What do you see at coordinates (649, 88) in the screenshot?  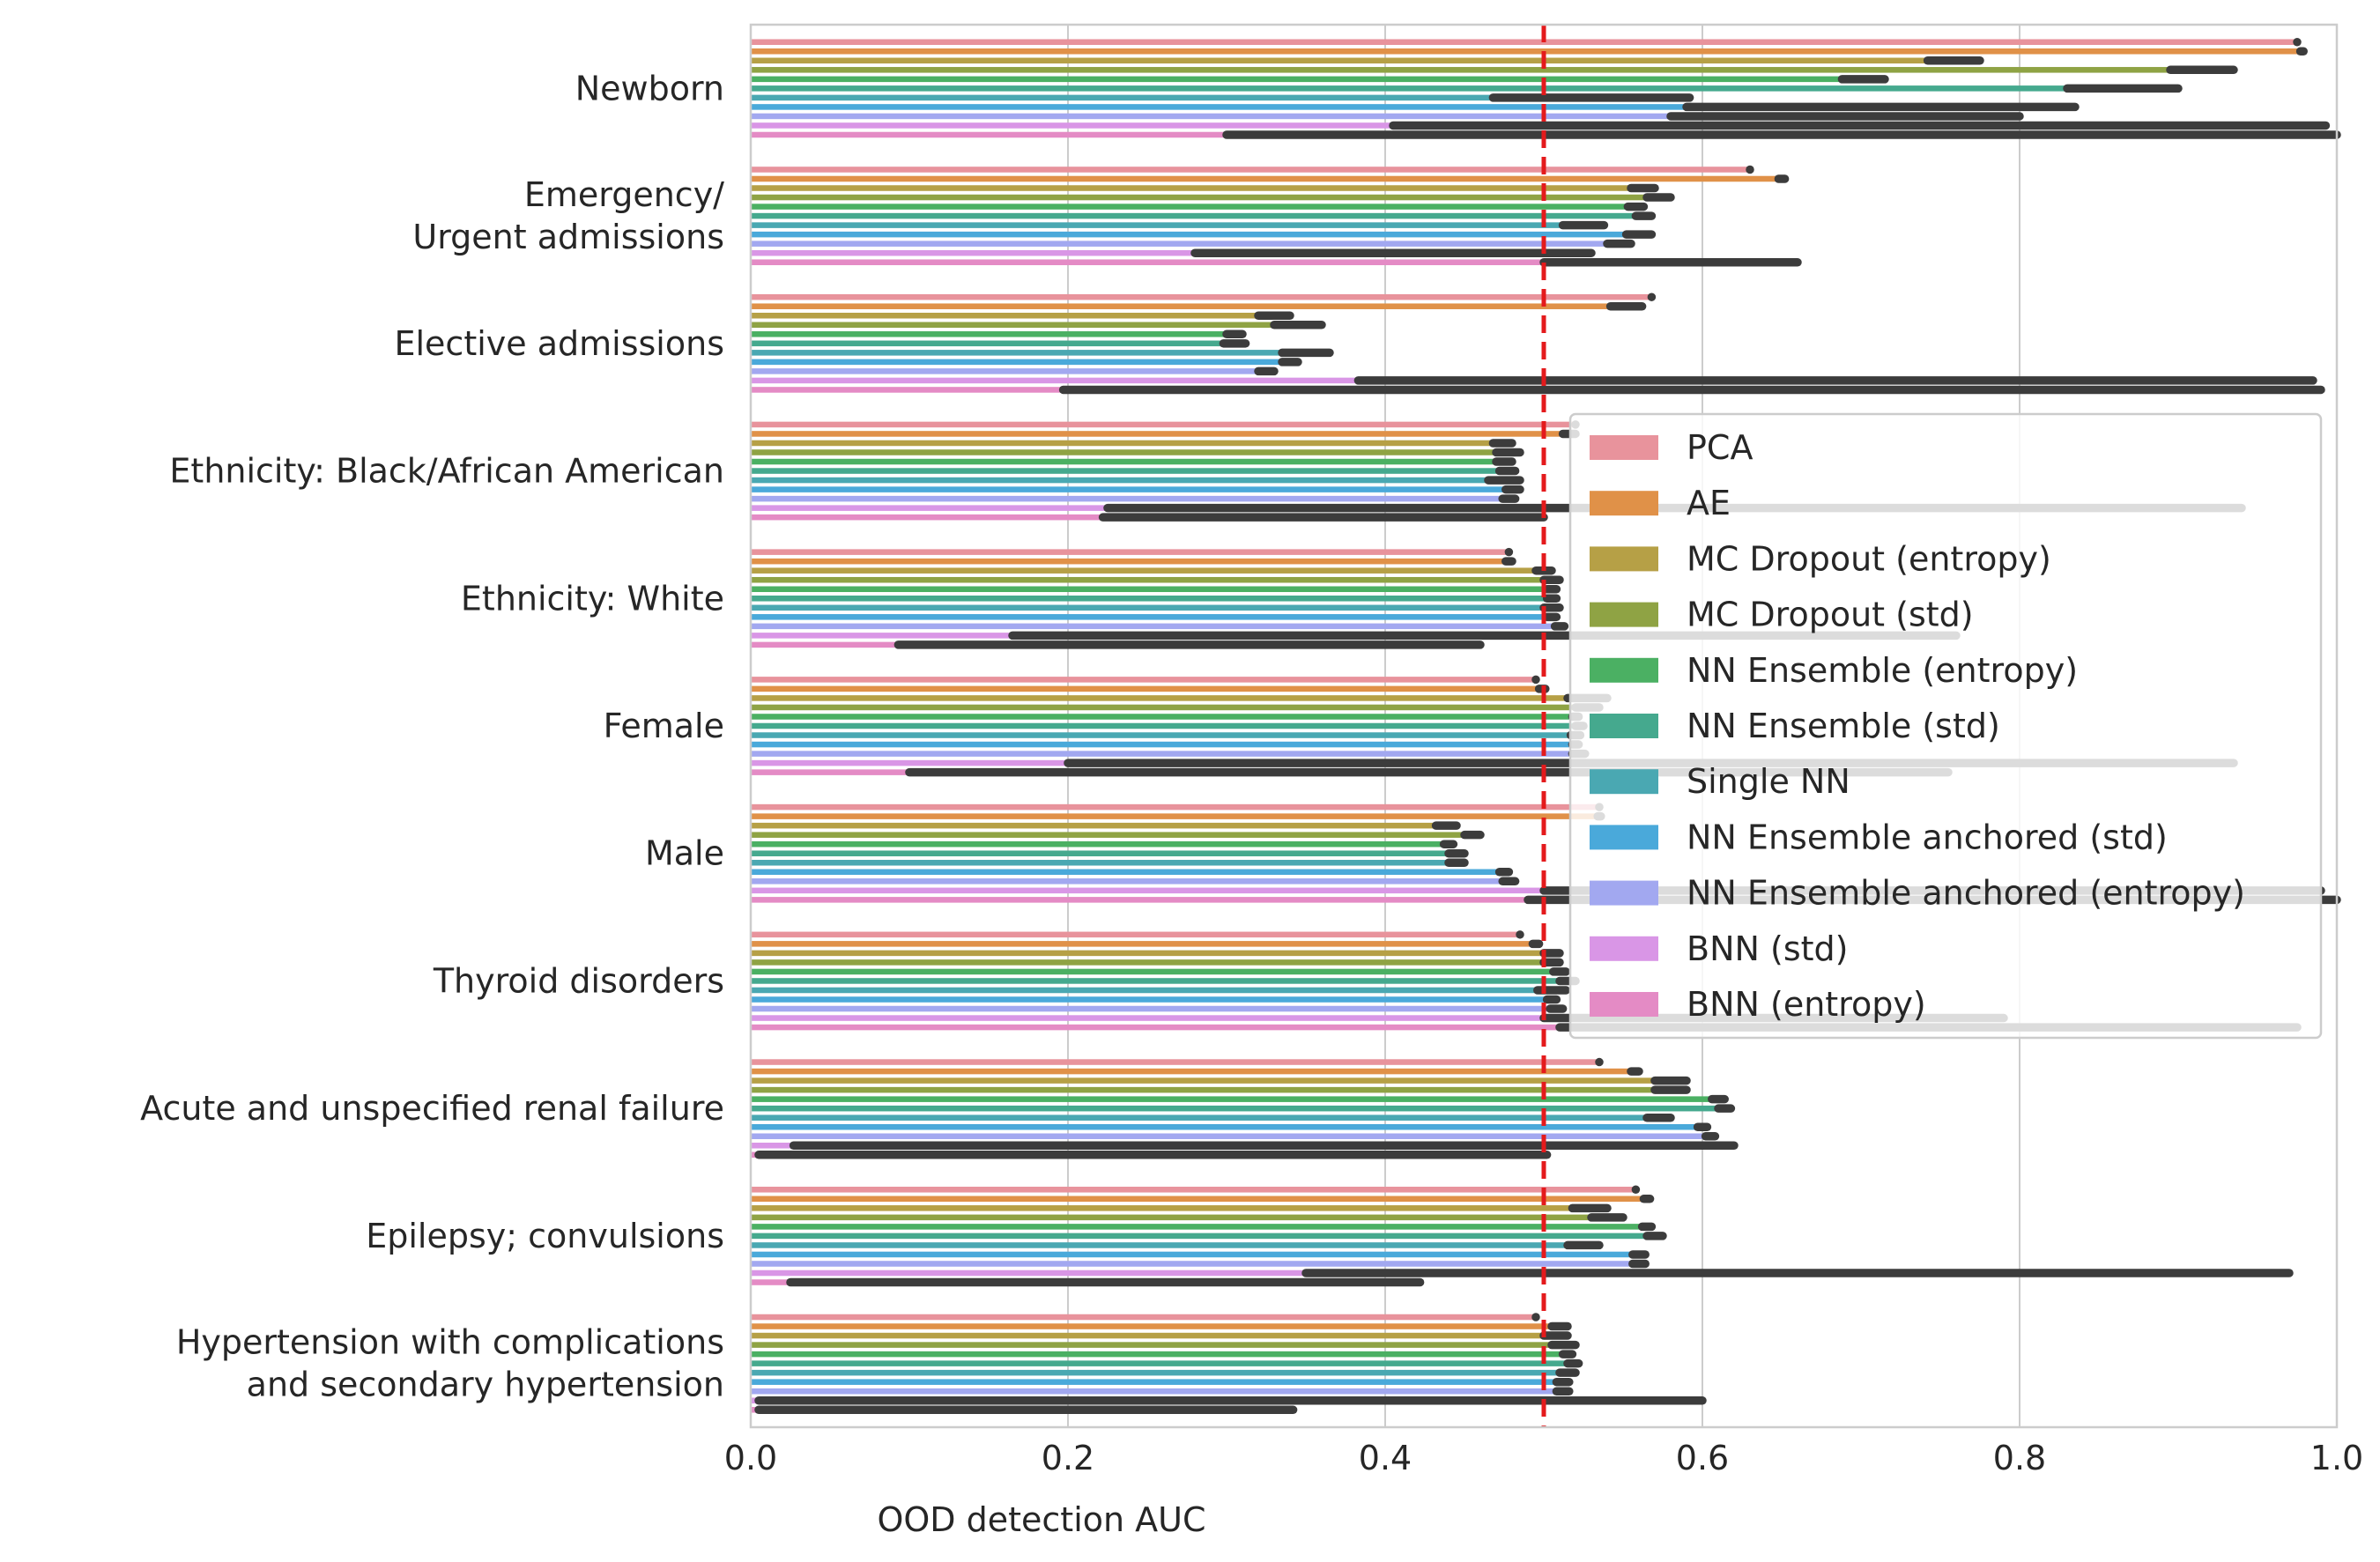 I see `category-label: Newborn` at bounding box center [649, 88].